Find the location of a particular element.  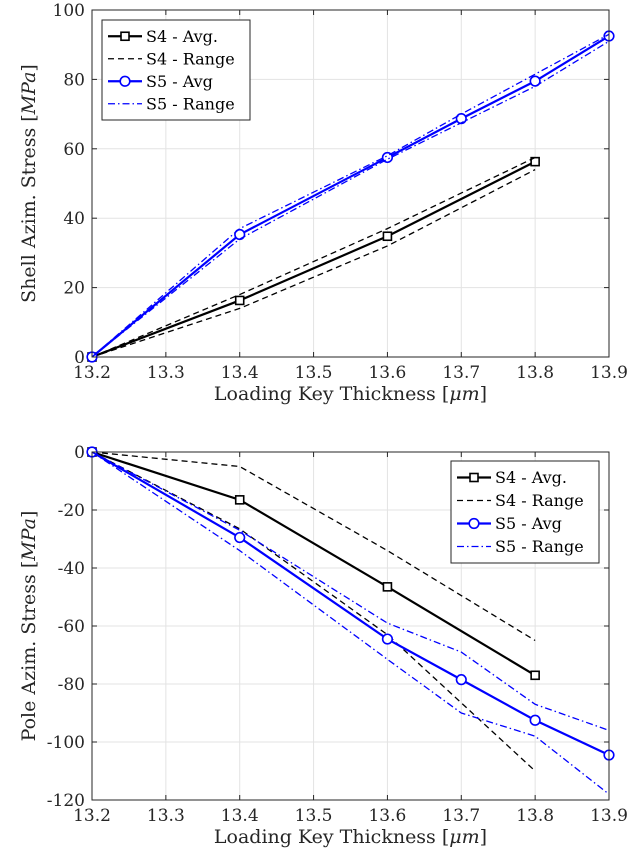

y-axis-label: Pole Azim. Stress [MPa] is located at coordinates (29, 626).